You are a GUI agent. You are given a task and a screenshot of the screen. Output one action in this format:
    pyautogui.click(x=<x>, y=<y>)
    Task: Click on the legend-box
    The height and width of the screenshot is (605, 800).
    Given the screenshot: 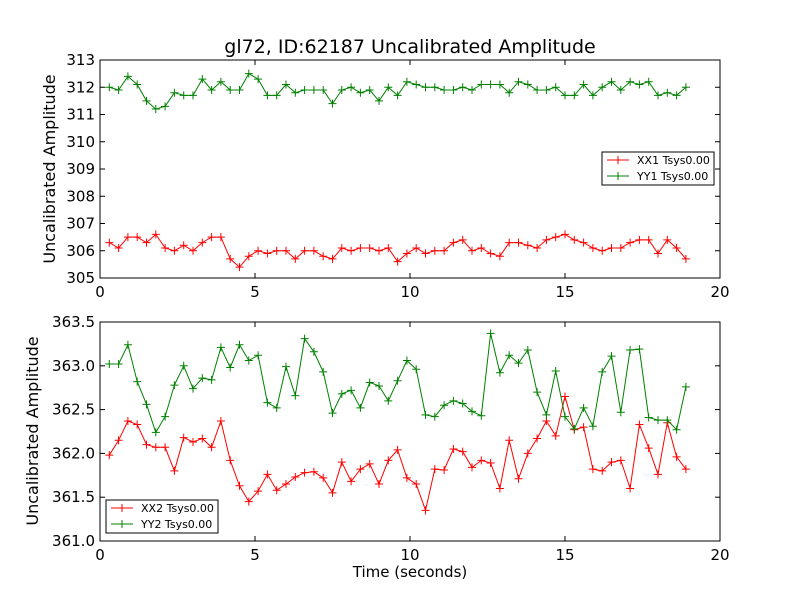 What is the action you would take?
    pyautogui.click(x=162, y=516)
    